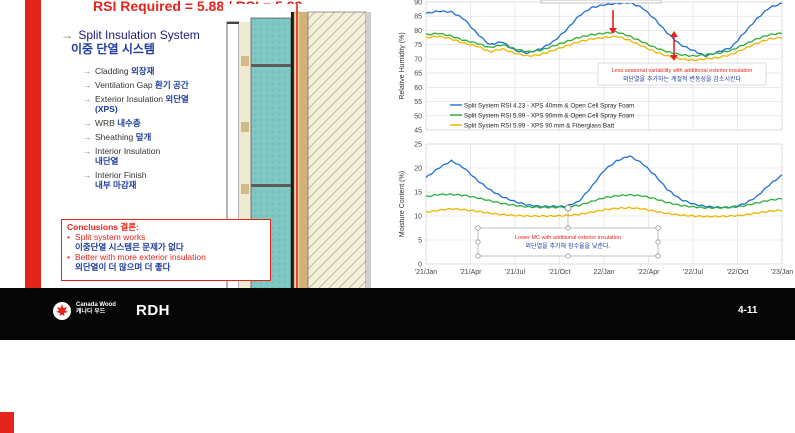 This screenshot has height=433, width=795. I want to click on canada-wood-ko: 캐나다 우드, so click(91, 312).